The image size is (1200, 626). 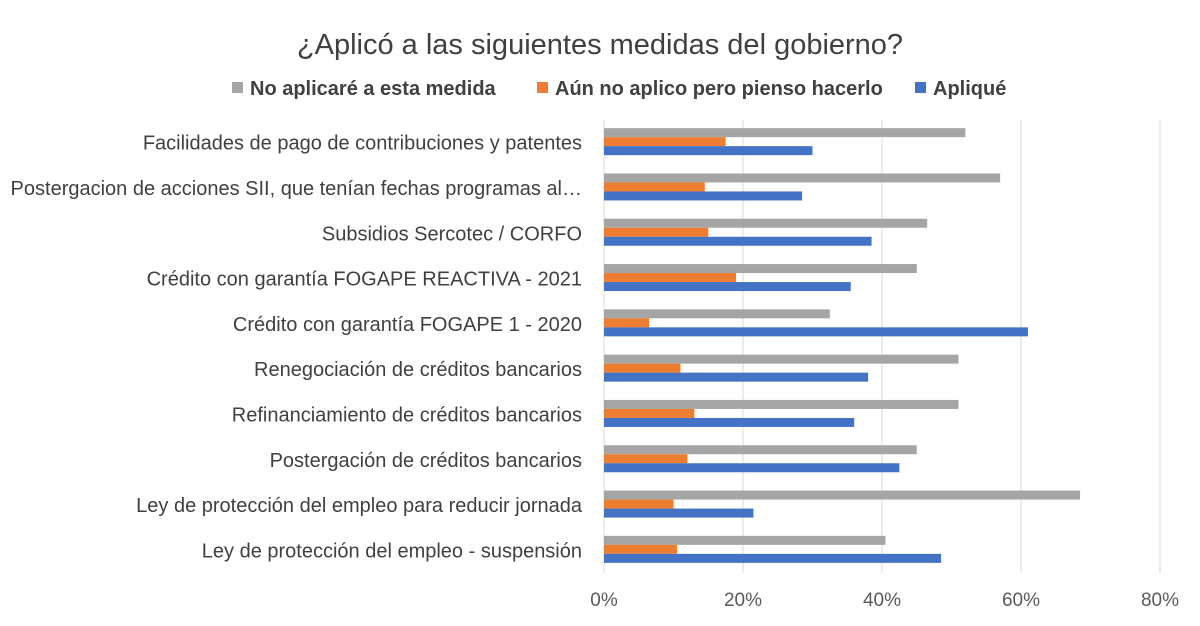 I want to click on category-label: Postergación de créditos bancarios, so click(x=426, y=461).